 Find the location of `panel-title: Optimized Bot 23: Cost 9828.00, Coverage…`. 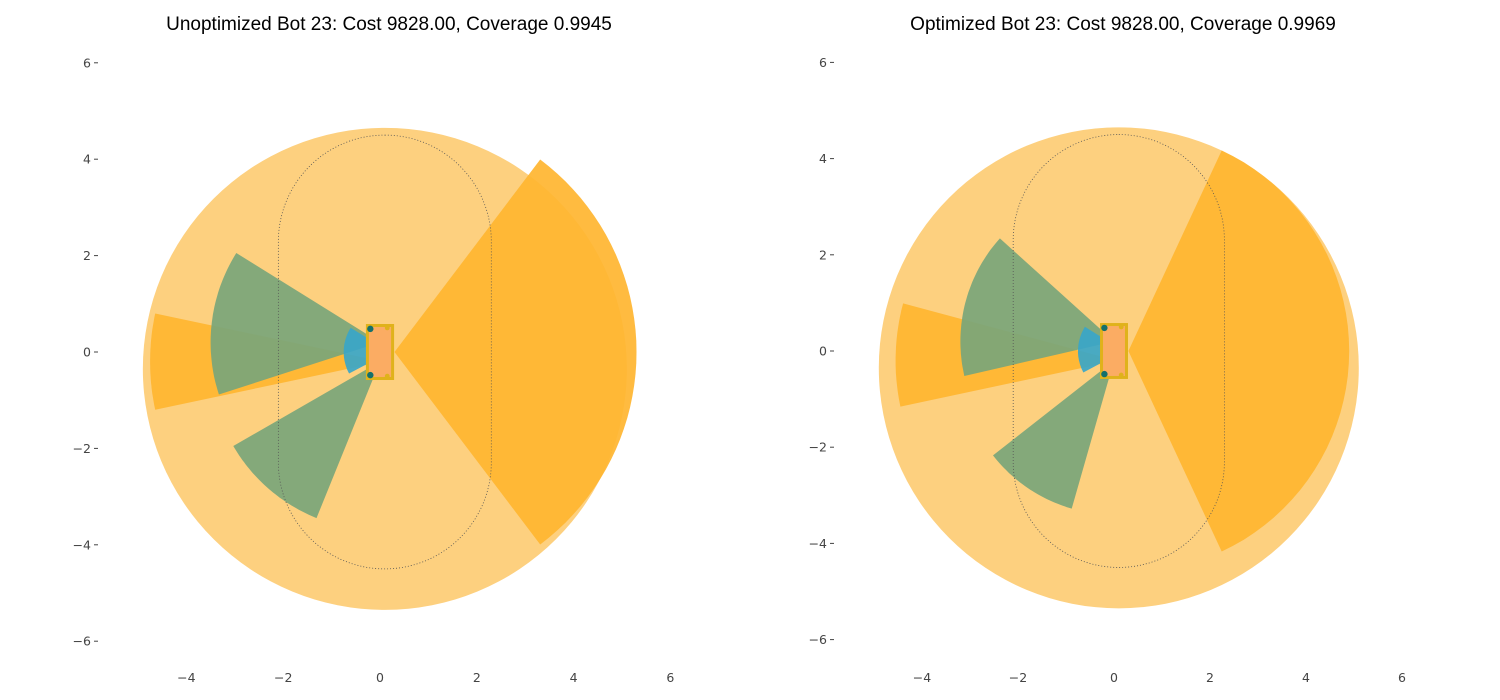

panel-title: Optimized Bot 23: Cost 9828.00, Coverage… is located at coordinates (1123, 24).